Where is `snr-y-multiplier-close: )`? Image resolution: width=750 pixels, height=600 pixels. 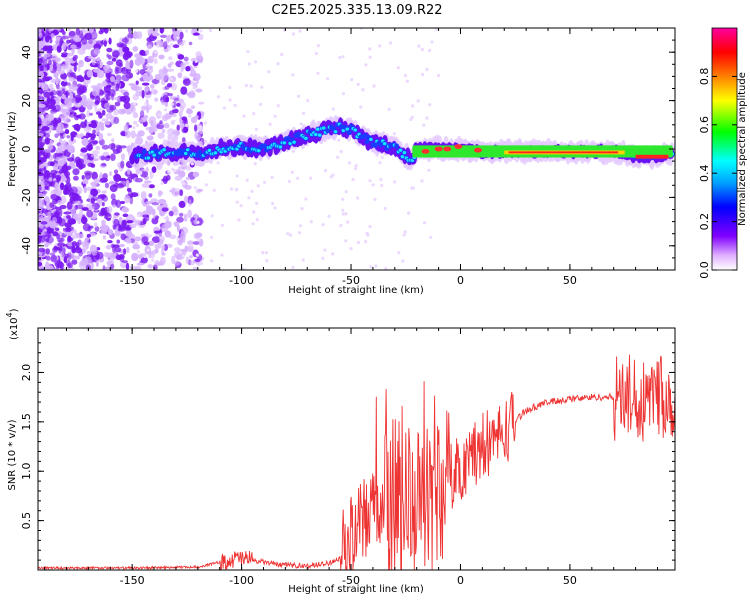
snr-y-multiplier-close: ) is located at coordinates (14, 310).